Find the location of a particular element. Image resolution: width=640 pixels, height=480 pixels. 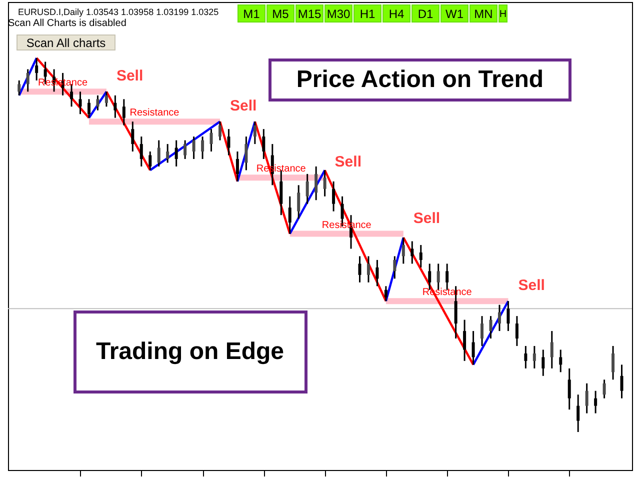

annotation: Trading on Edge is located at coordinates (190, 351).